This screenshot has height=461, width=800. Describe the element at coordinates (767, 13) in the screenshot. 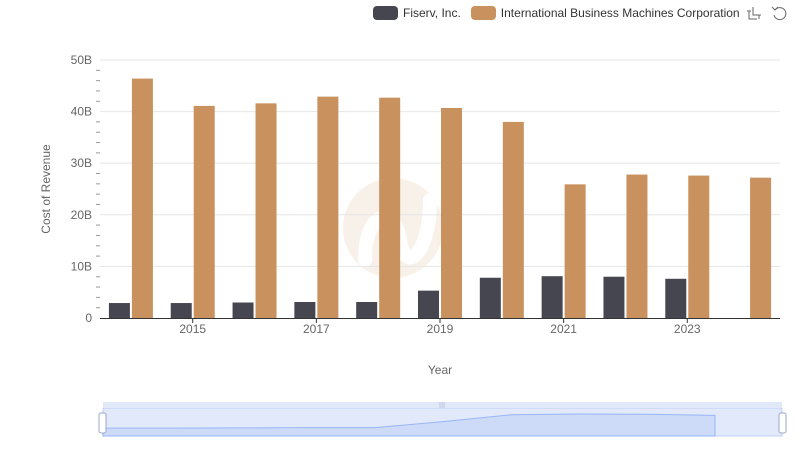

I see `chart-toolbar` at that location.